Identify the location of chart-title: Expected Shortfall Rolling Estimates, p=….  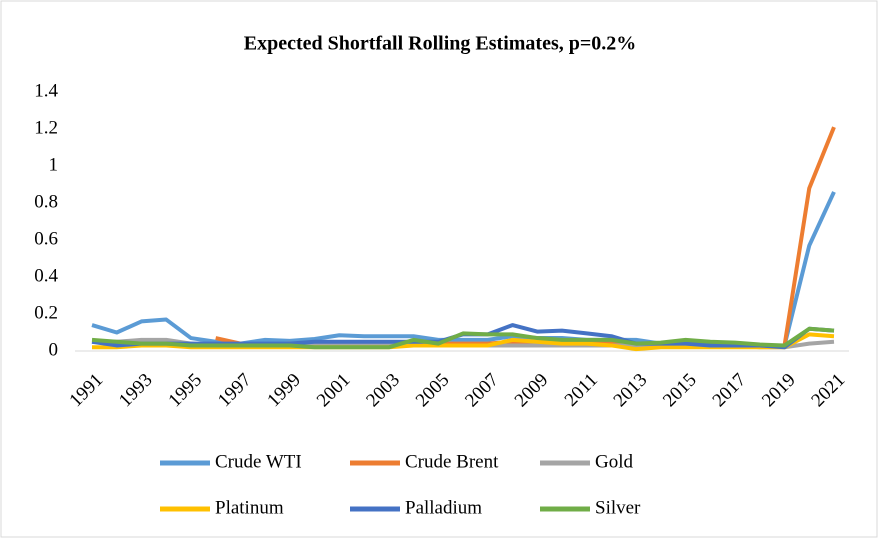
(440, 44).